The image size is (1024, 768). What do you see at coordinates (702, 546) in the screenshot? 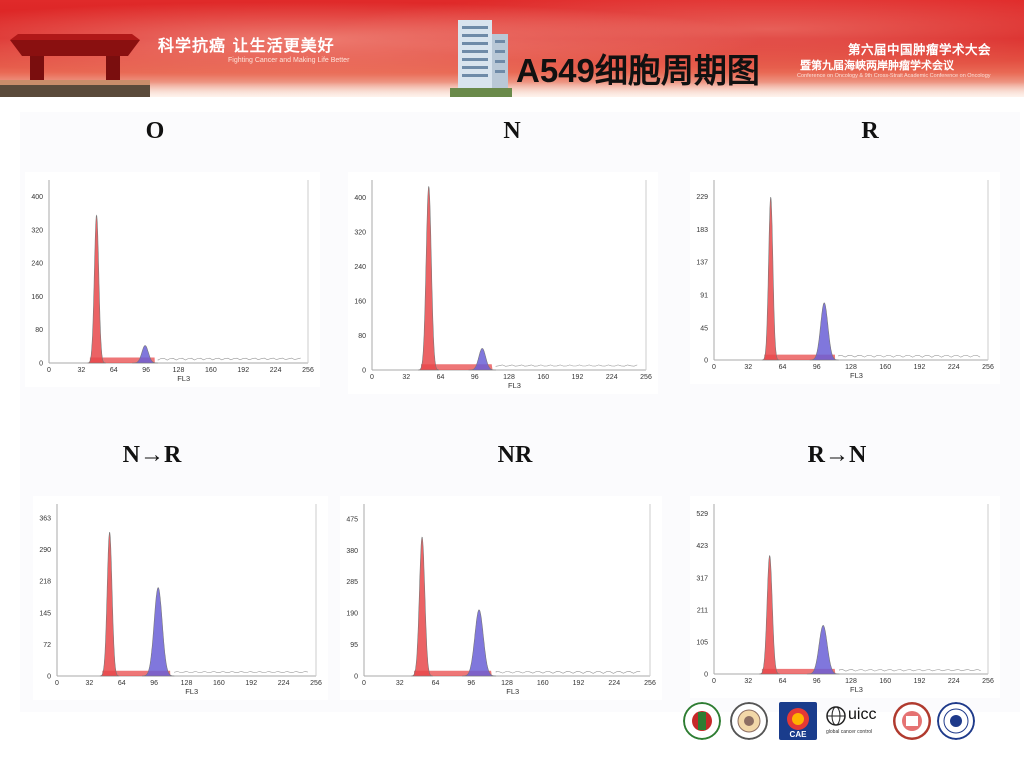
I see `y-tick-label: 423` at bounding box center [702, 546].